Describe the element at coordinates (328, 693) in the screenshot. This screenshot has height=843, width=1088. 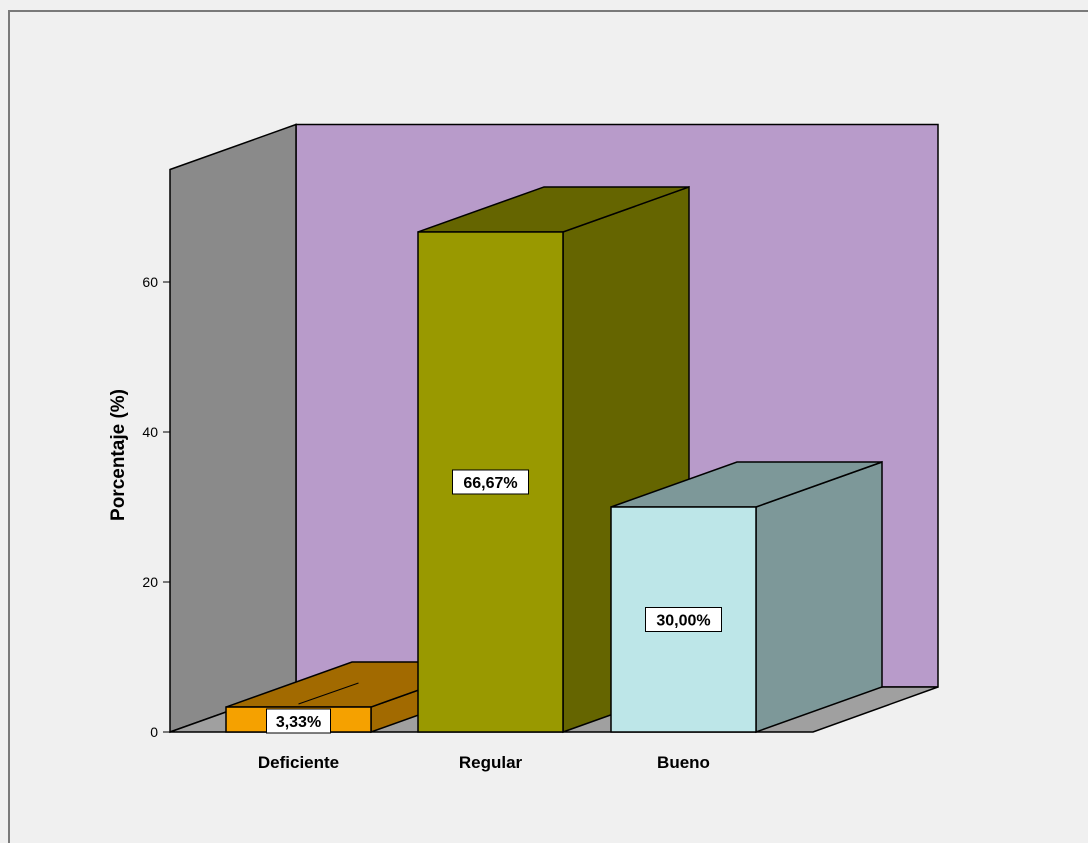
I see `data-label-leader` at that location.